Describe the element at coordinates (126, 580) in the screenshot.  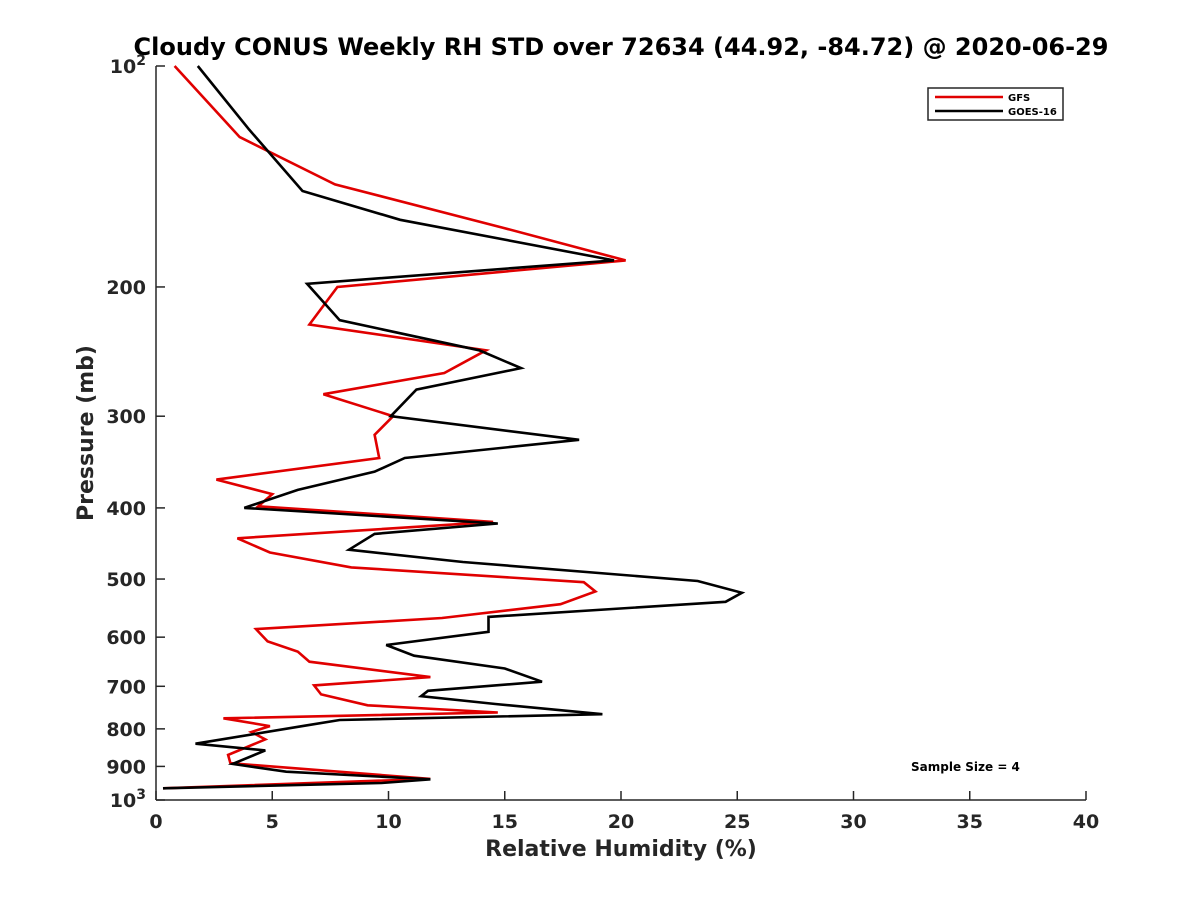
I see `y-tick-label: 500` at that location.